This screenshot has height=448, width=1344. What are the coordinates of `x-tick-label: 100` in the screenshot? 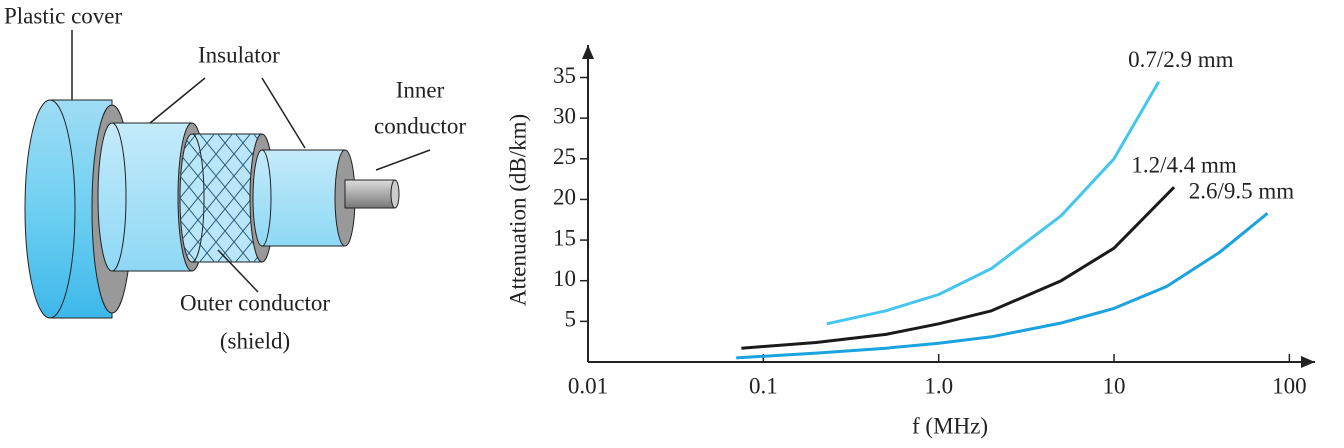 It's located at (1289, 385).